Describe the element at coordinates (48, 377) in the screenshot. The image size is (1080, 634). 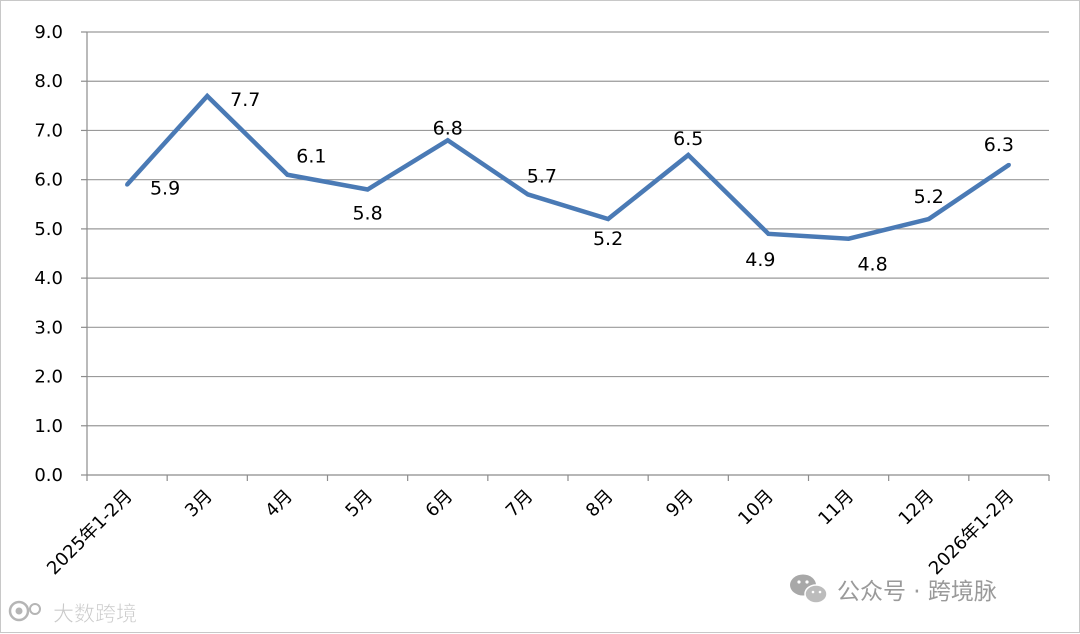
I see `y-tick-label: 2.0` at that location.